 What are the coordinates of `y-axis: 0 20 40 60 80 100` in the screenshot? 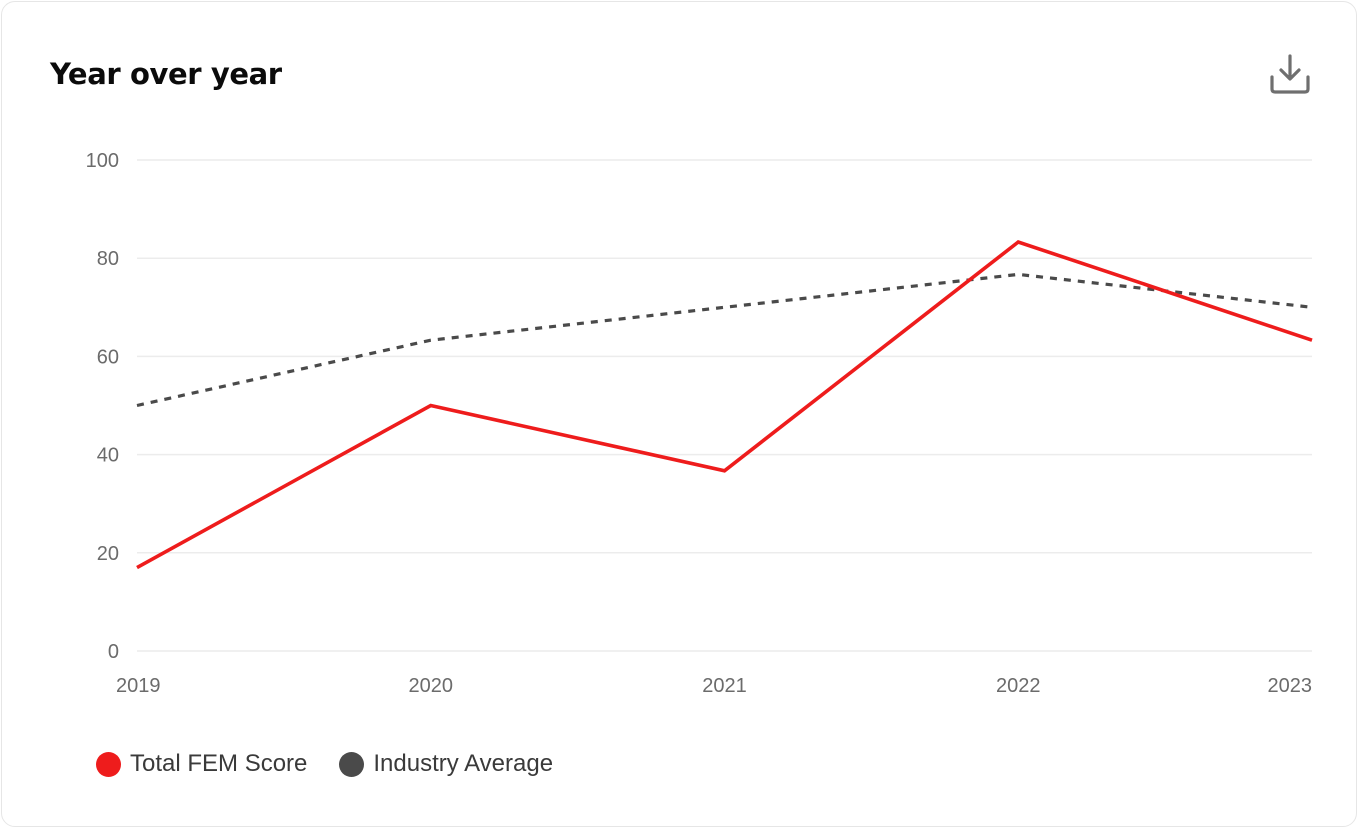 It's located at (102, 406).